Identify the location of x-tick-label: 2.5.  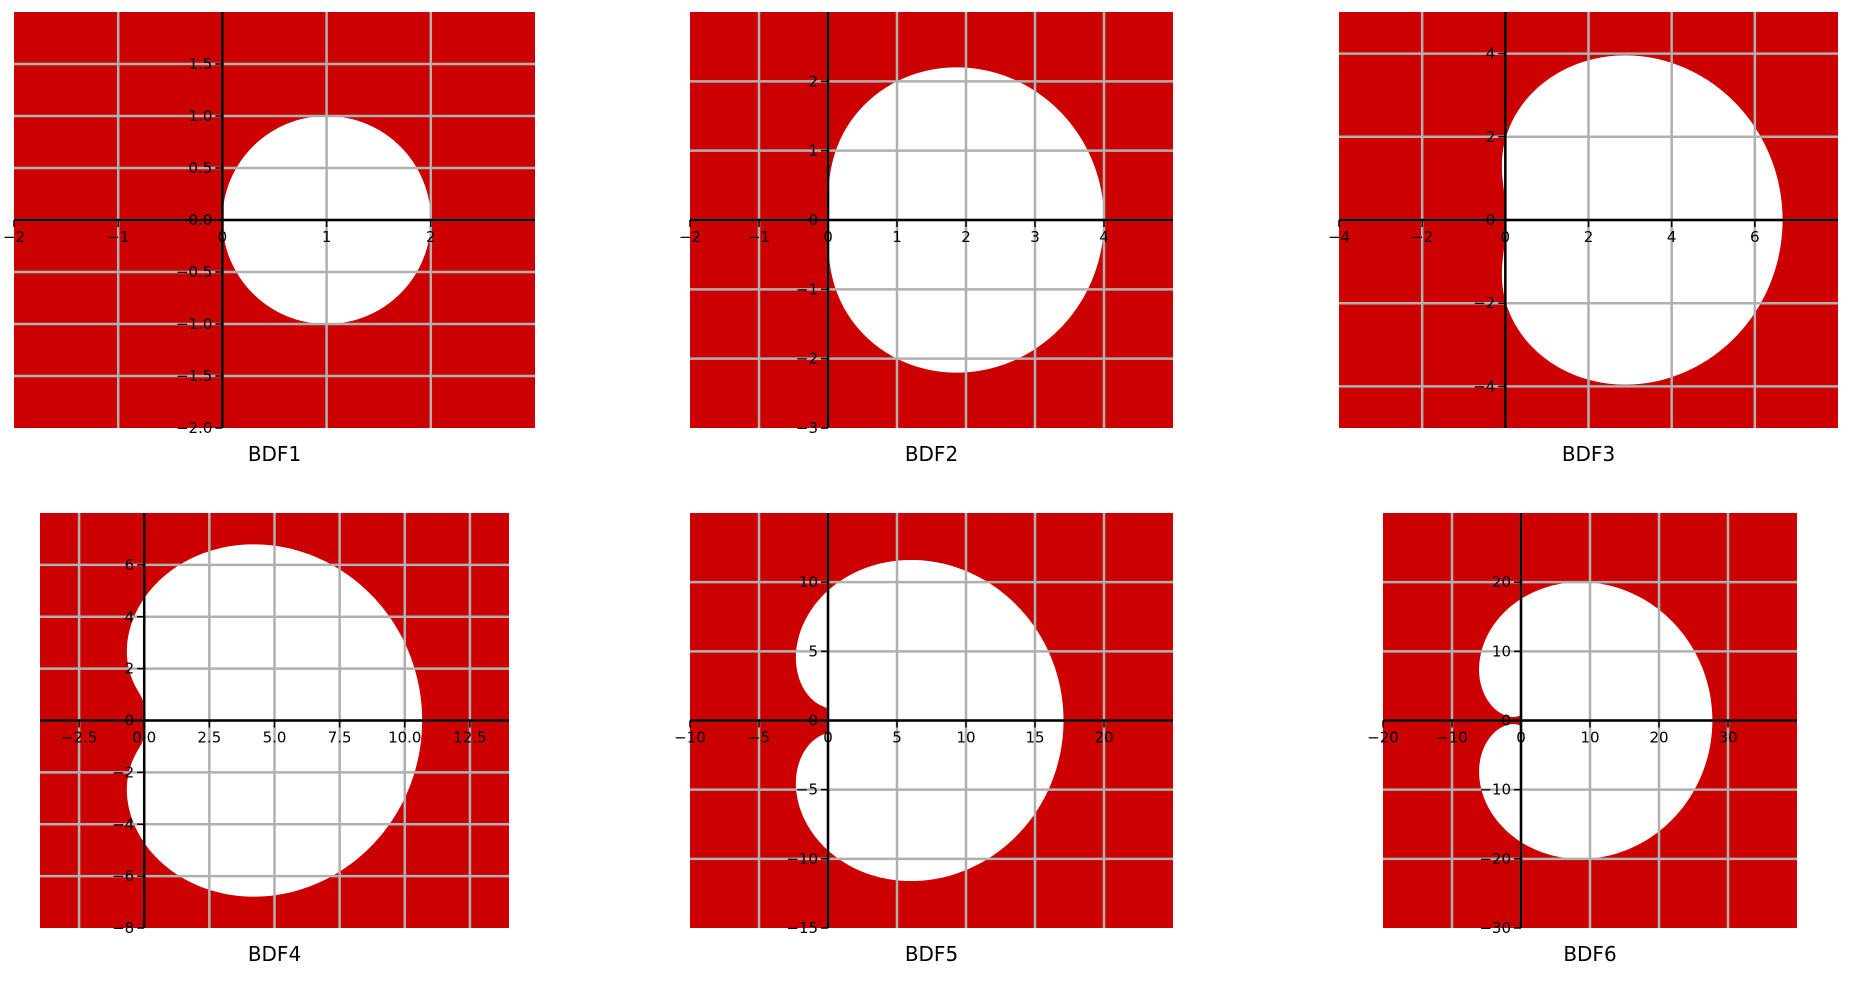
(209, 738).